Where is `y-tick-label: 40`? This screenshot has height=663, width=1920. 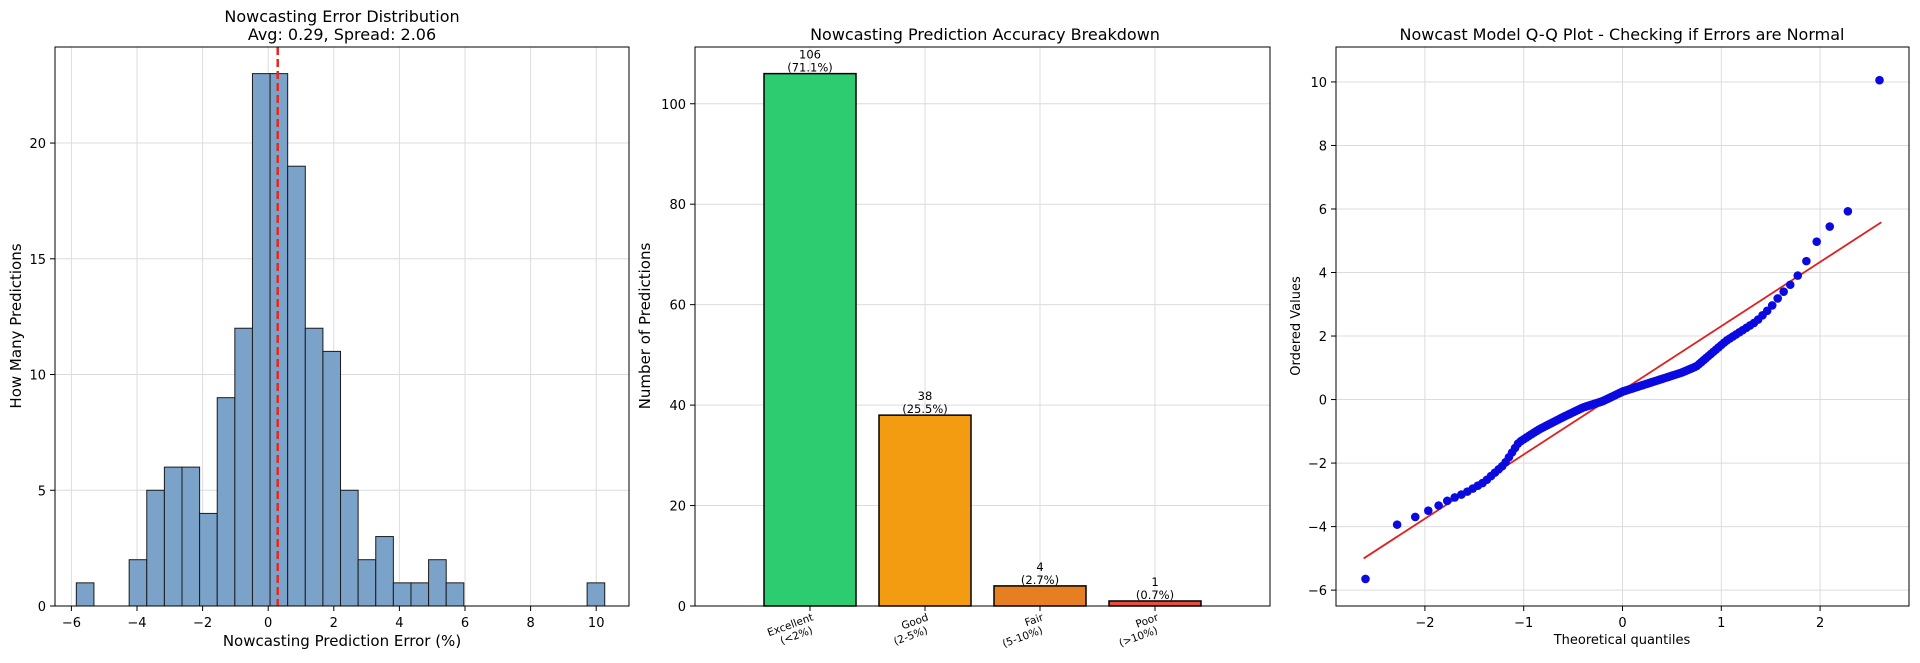
y-tick-label: 40 is located at coordinates (677, 406).